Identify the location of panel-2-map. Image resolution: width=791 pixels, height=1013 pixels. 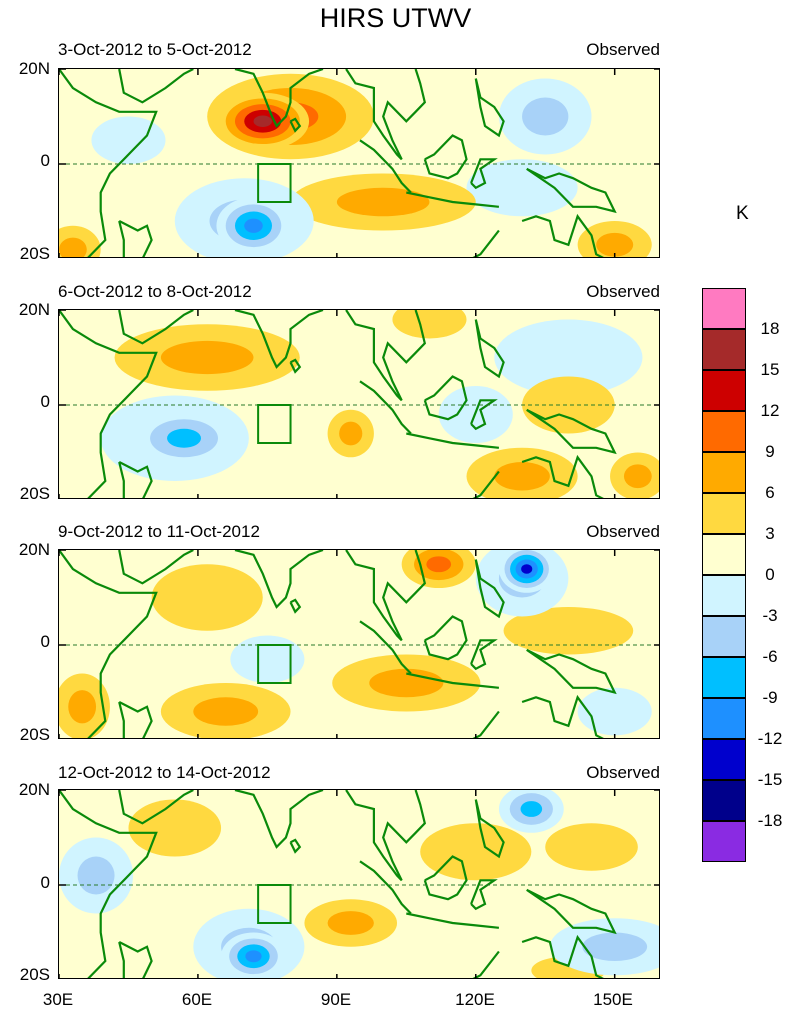
(359, 404).